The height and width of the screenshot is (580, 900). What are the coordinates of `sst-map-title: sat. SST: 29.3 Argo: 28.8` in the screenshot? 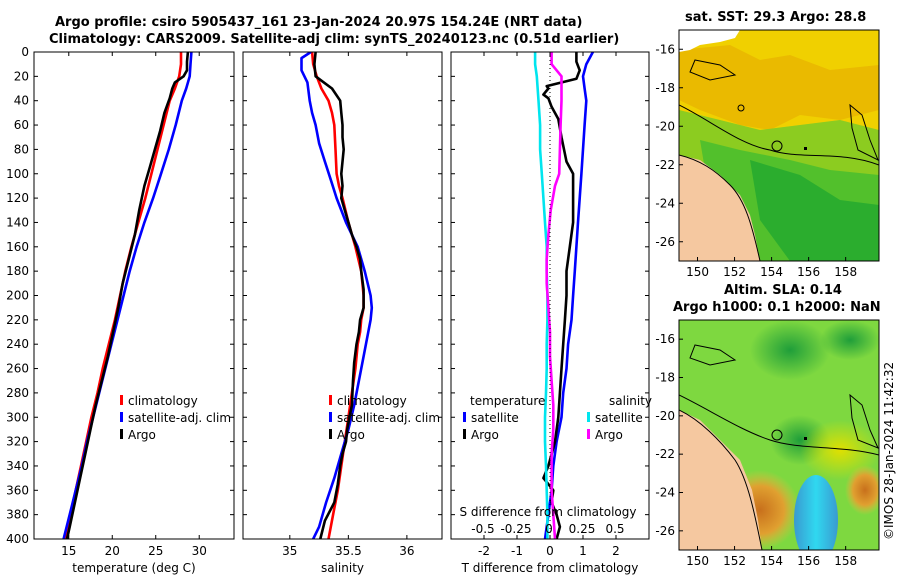 It's located at (776, 17).